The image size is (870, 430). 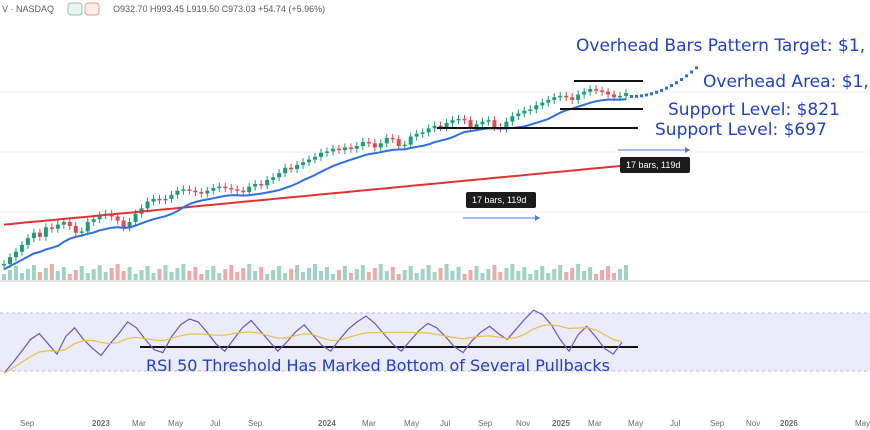 I want to click on x-tick-label: Sep, so click(x=485, y=423).